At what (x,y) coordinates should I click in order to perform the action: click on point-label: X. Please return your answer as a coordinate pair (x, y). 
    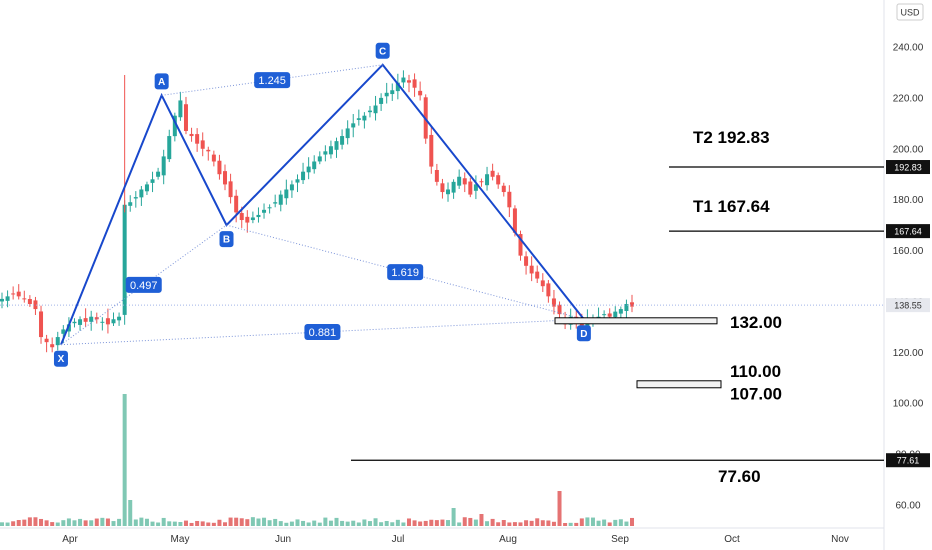
    Looking at the image, I should click on (61, 359).